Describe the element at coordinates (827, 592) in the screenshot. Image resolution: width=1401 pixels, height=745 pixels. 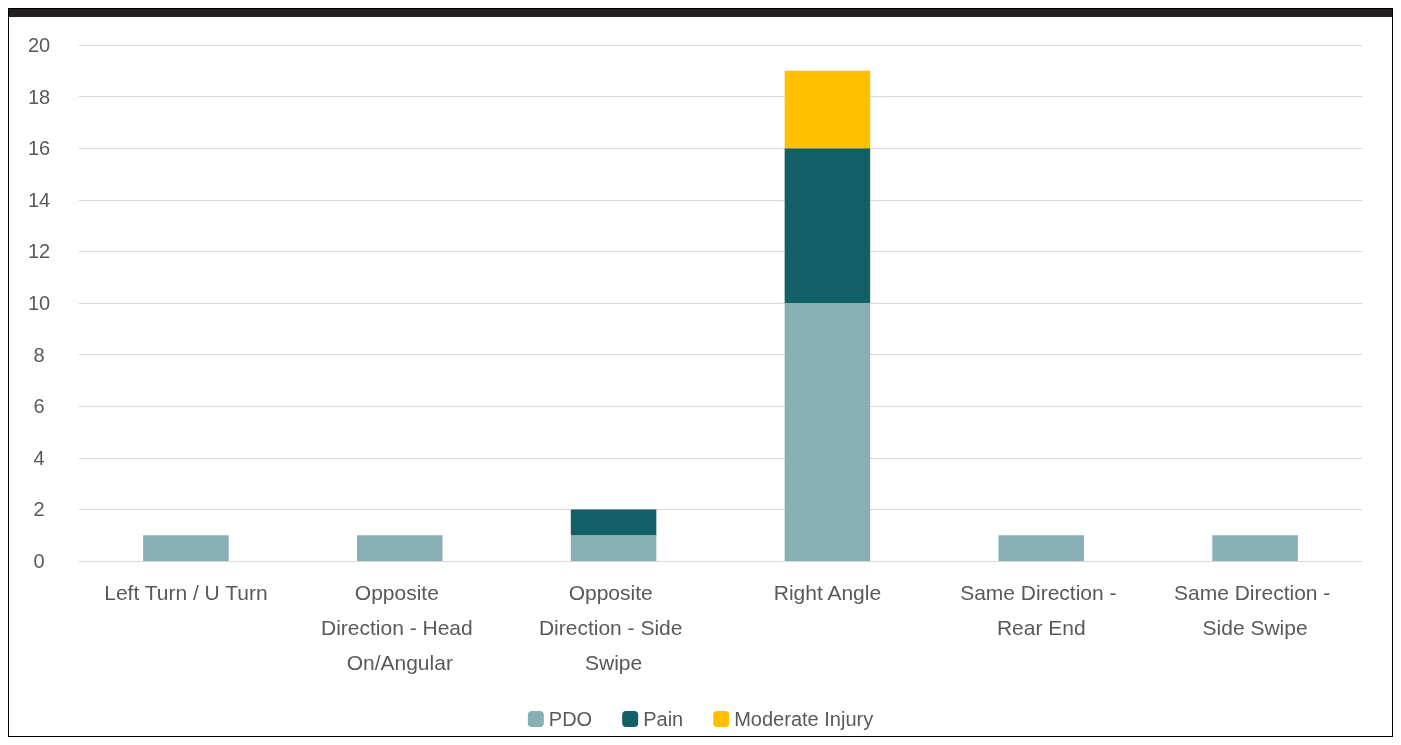
I see `x-tick-label: Right Angle` at that location.